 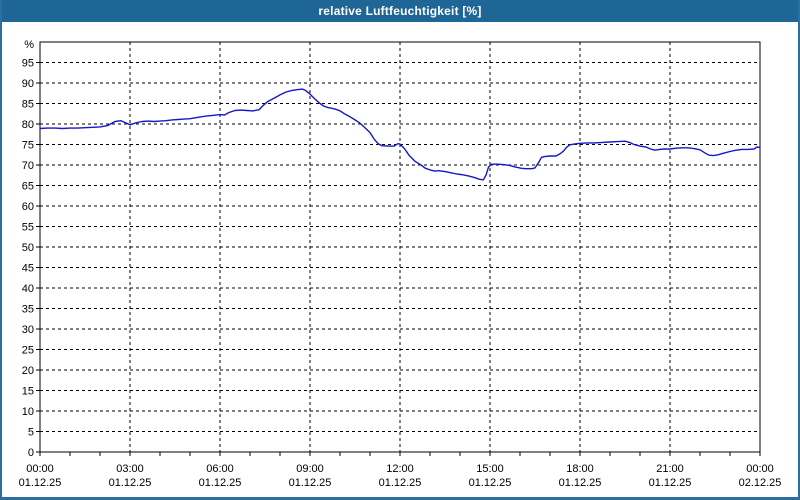 What do you see at coordinates (31, 453) in the screenshot?
I see `y-tick-label: 0` at bounding box center [31, 453].